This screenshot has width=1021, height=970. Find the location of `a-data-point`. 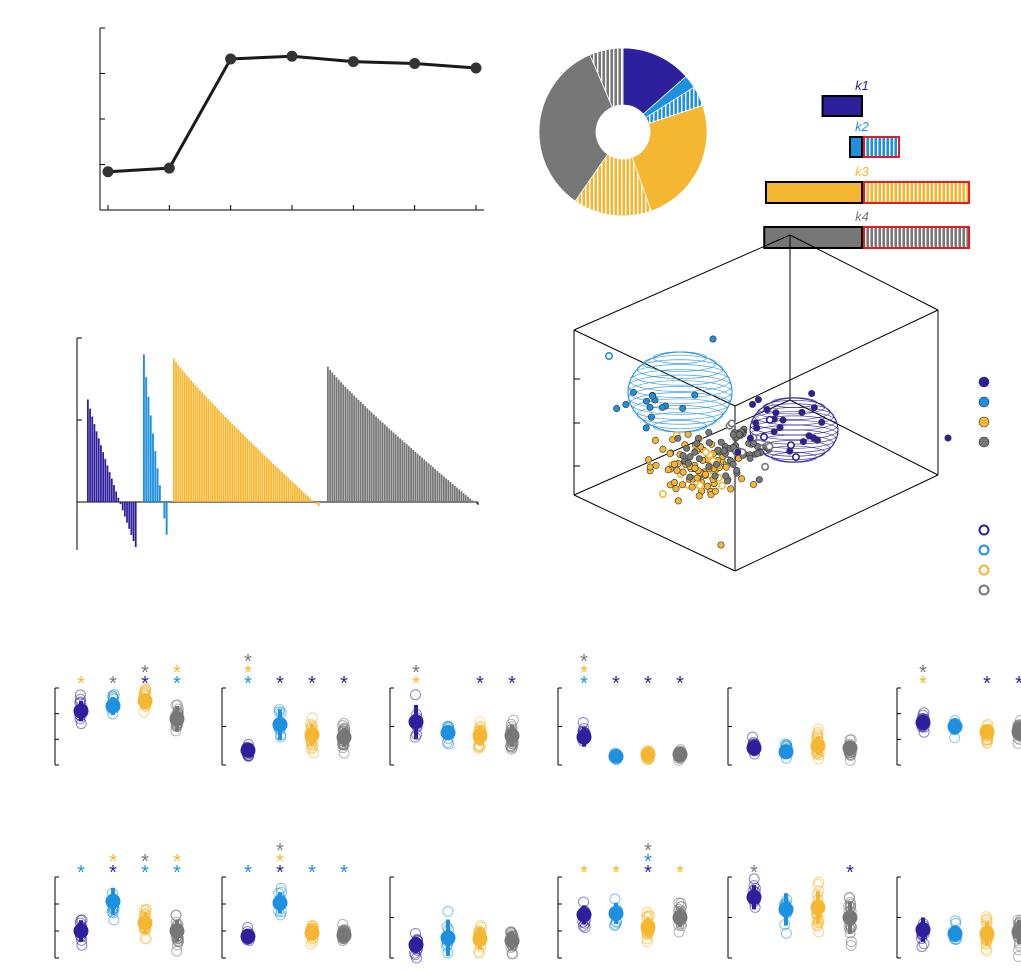

a-data-point is located at coordinates (353, 62).